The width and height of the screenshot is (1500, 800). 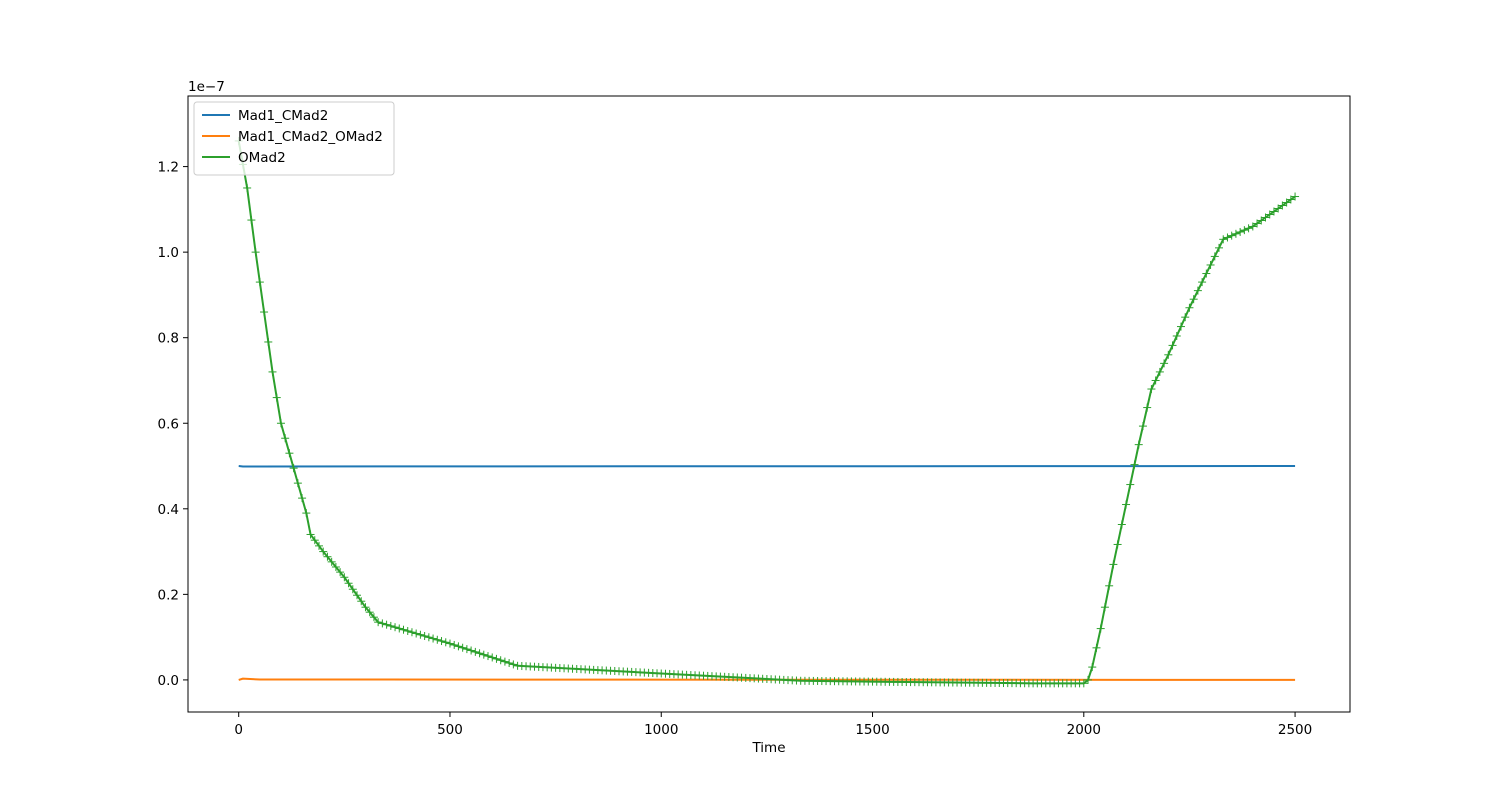 I want to click on legend-item: Mad1_CMad2_OMad2, so click(x=292, y=137).